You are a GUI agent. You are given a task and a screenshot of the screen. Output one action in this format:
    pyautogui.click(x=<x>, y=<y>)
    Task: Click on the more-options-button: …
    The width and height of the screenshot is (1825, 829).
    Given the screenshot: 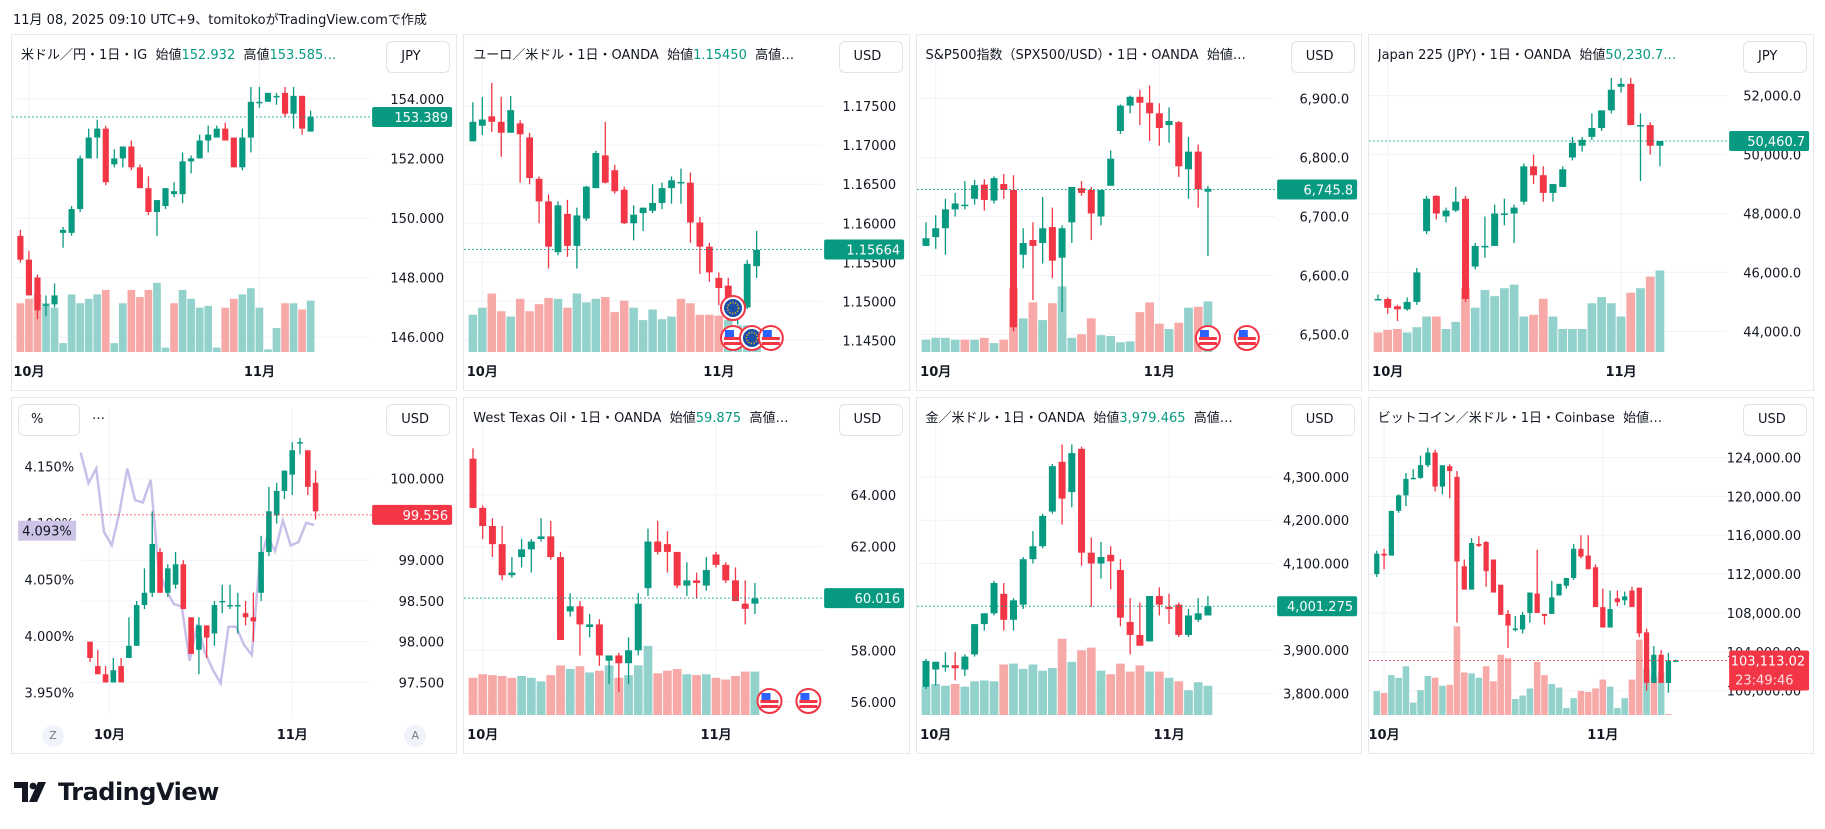 What is the action you would take?
    pyautogui.click(x=98, y=415)
    